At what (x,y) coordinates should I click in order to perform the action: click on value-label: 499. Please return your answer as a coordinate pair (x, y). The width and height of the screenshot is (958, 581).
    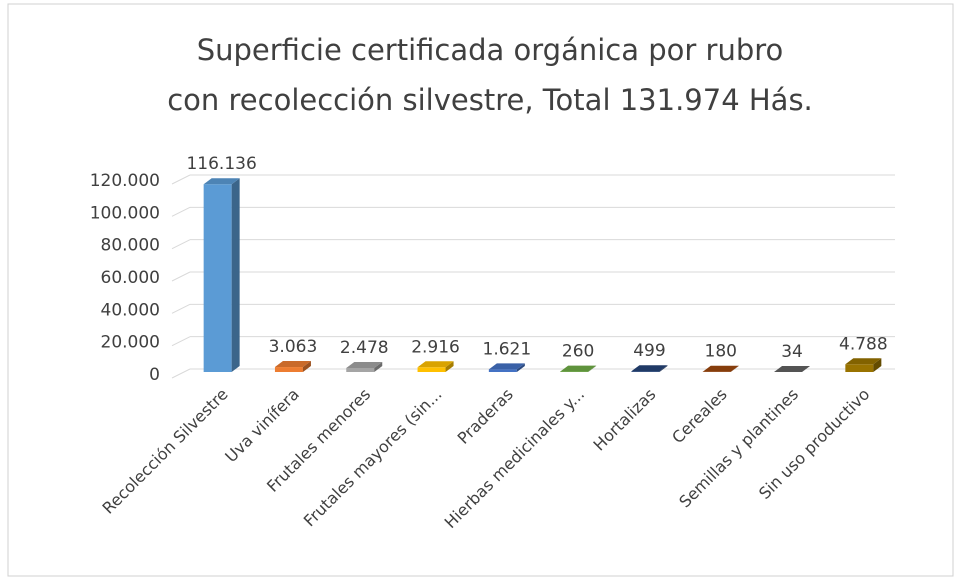
    Looking at the image, I should click on (649, 351).